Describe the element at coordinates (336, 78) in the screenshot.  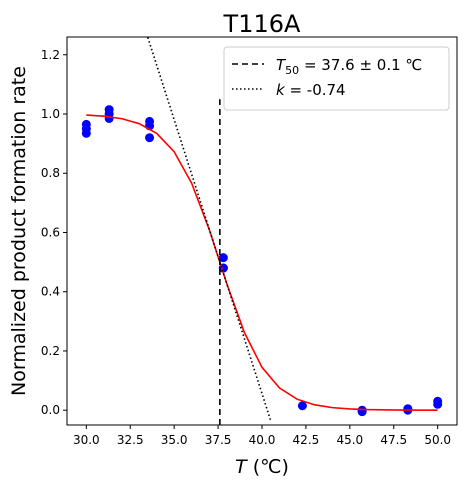
I see `legend-box` at that location.